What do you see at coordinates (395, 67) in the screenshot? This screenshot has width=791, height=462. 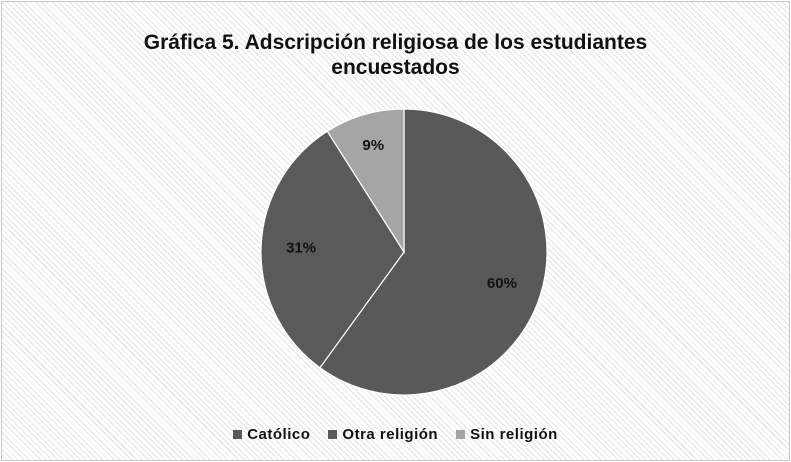 I see `chart-title-line-2: encuestados` at bounding box center [395, 67].